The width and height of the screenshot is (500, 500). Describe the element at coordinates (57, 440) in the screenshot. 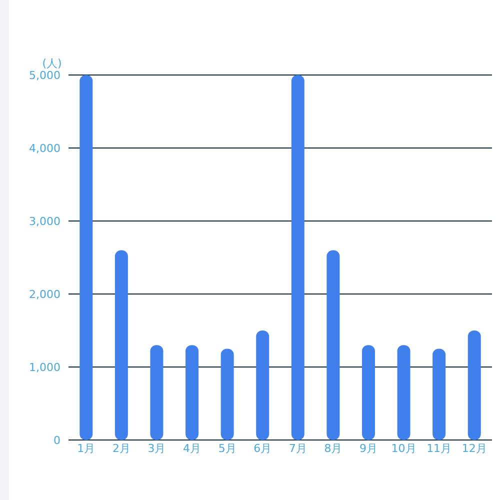

I see `y-tick-label: 0` at that location.